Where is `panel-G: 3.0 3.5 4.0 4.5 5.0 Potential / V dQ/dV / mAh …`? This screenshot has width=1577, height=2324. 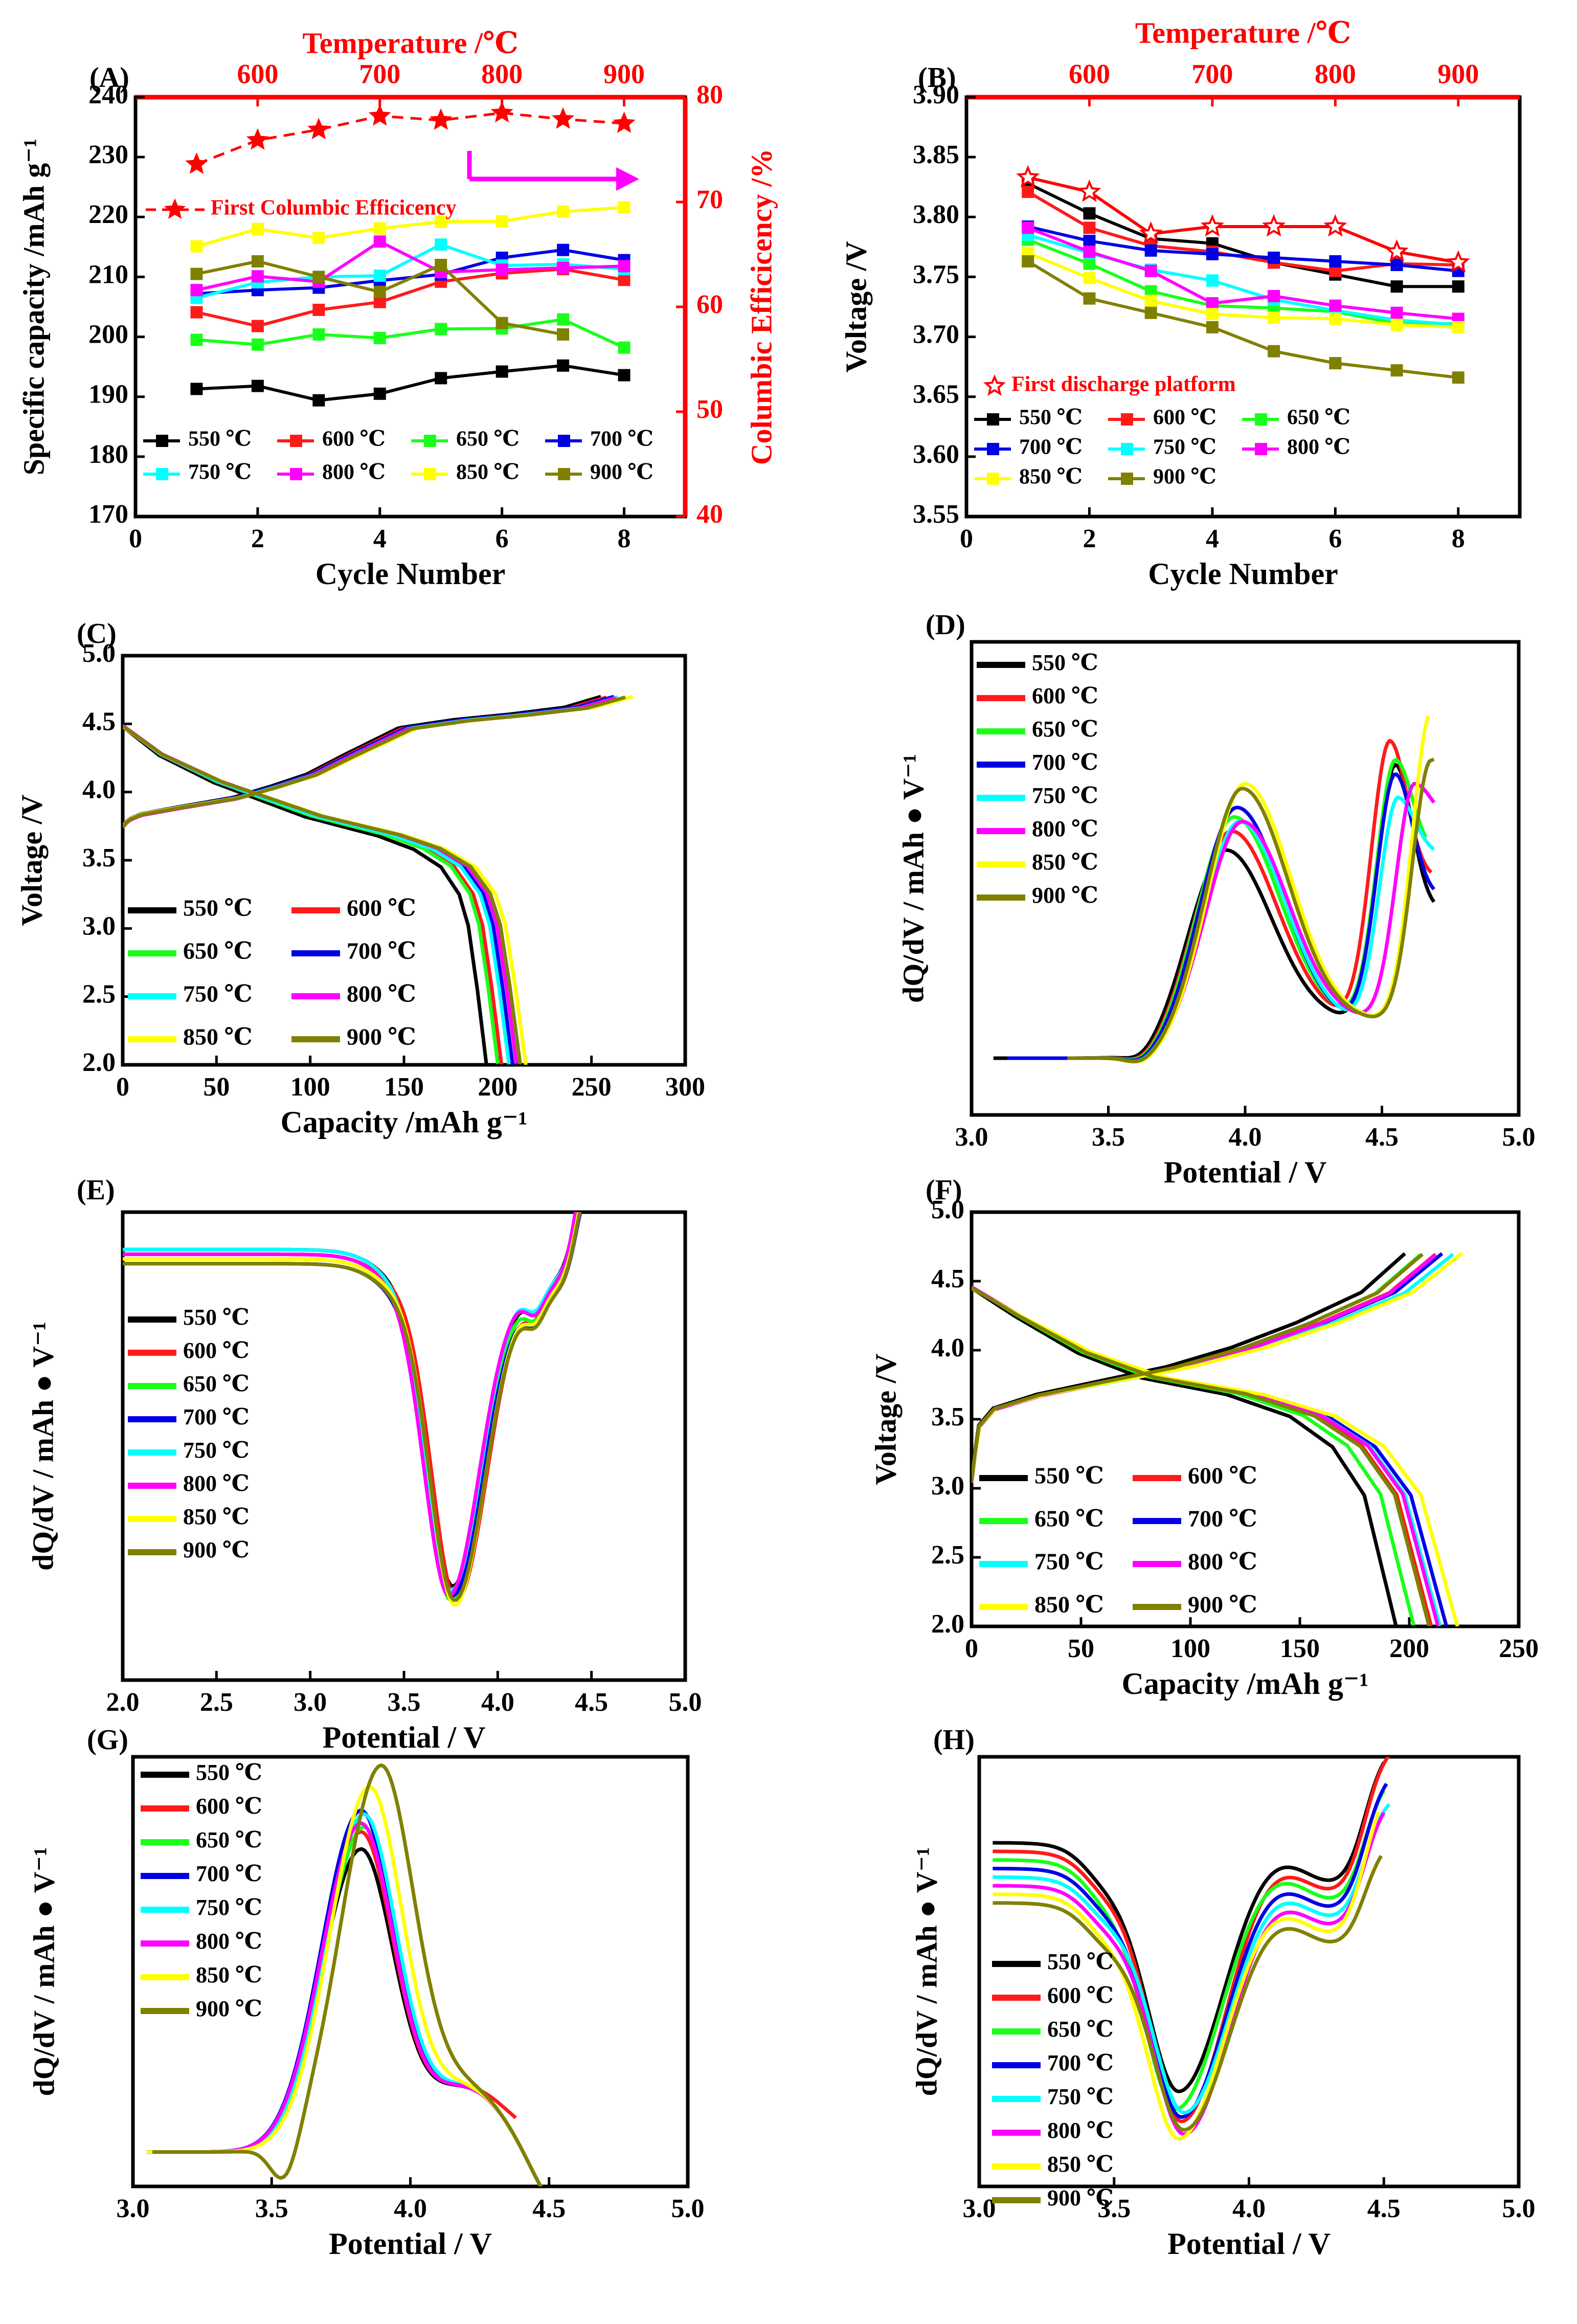
panel-G: 3.0 3.5 4.0 4.5 5.0 Potential / V dQ/dV / mAh … is located at coordinates (365, 1992).